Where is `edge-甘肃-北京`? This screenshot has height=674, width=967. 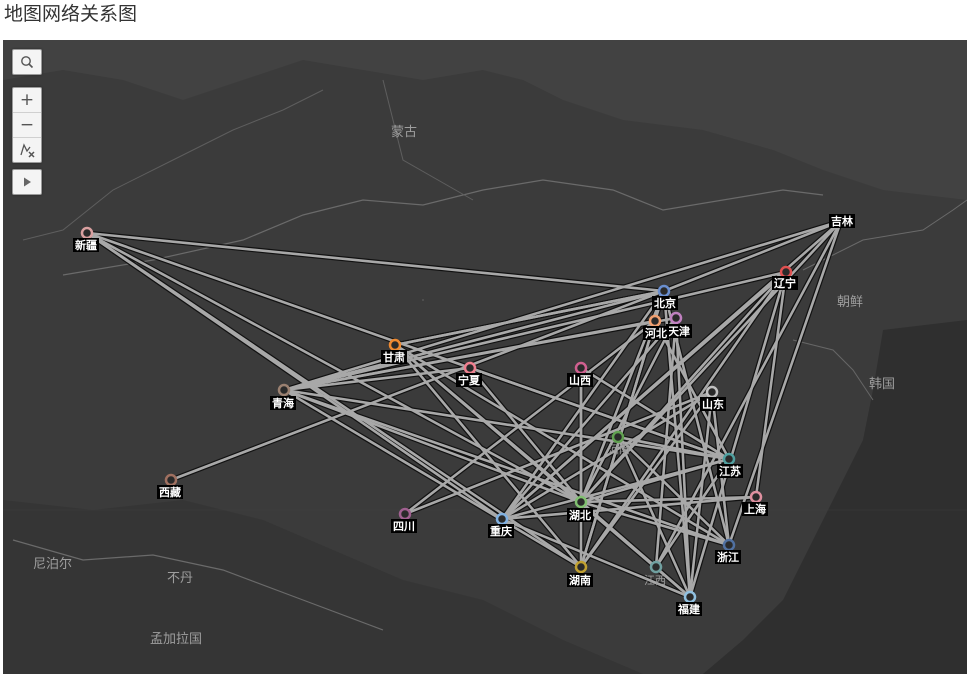
edge-甘肃-北京 is located at coordinates (529, 318).